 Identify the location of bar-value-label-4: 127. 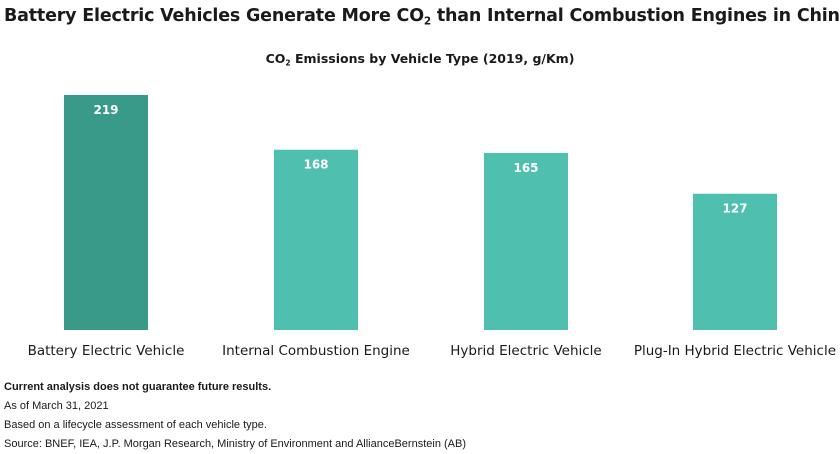
(734, 209).